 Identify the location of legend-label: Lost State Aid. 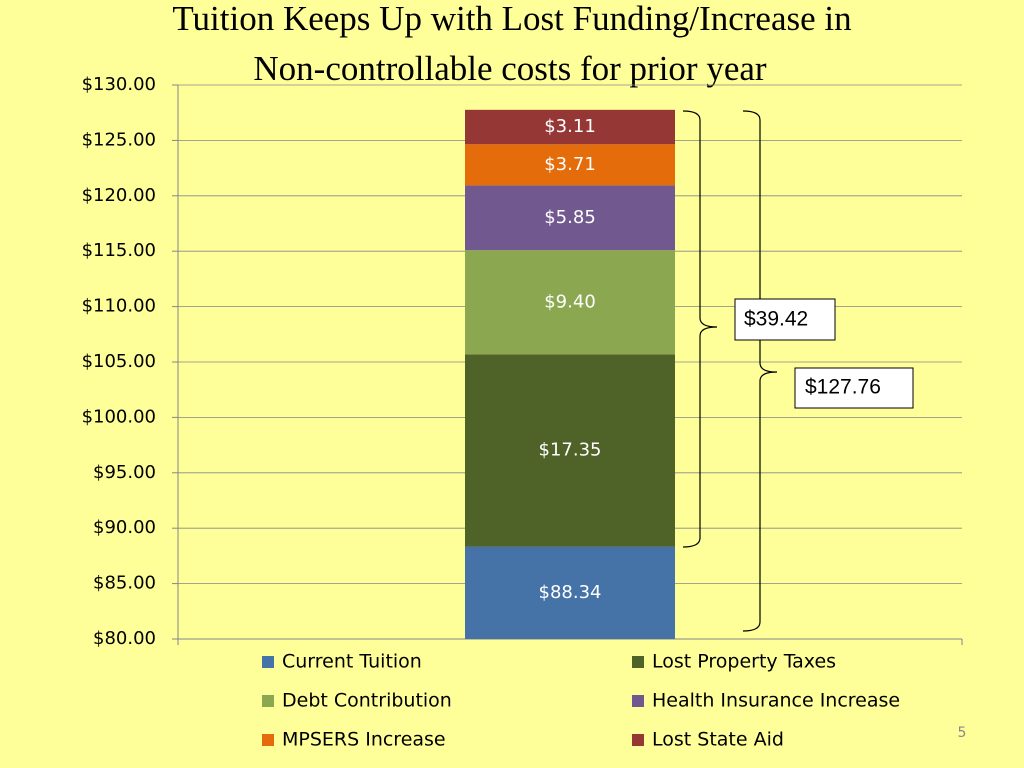
(718, 740).